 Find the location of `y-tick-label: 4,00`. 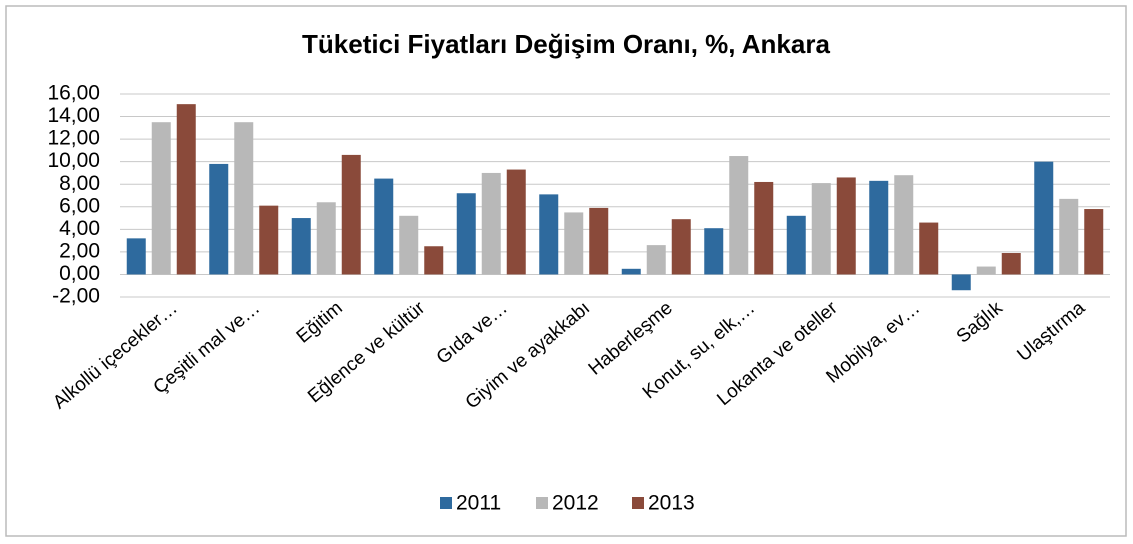

y-tick-label: 4,00 is located at coordinates (79, 228).